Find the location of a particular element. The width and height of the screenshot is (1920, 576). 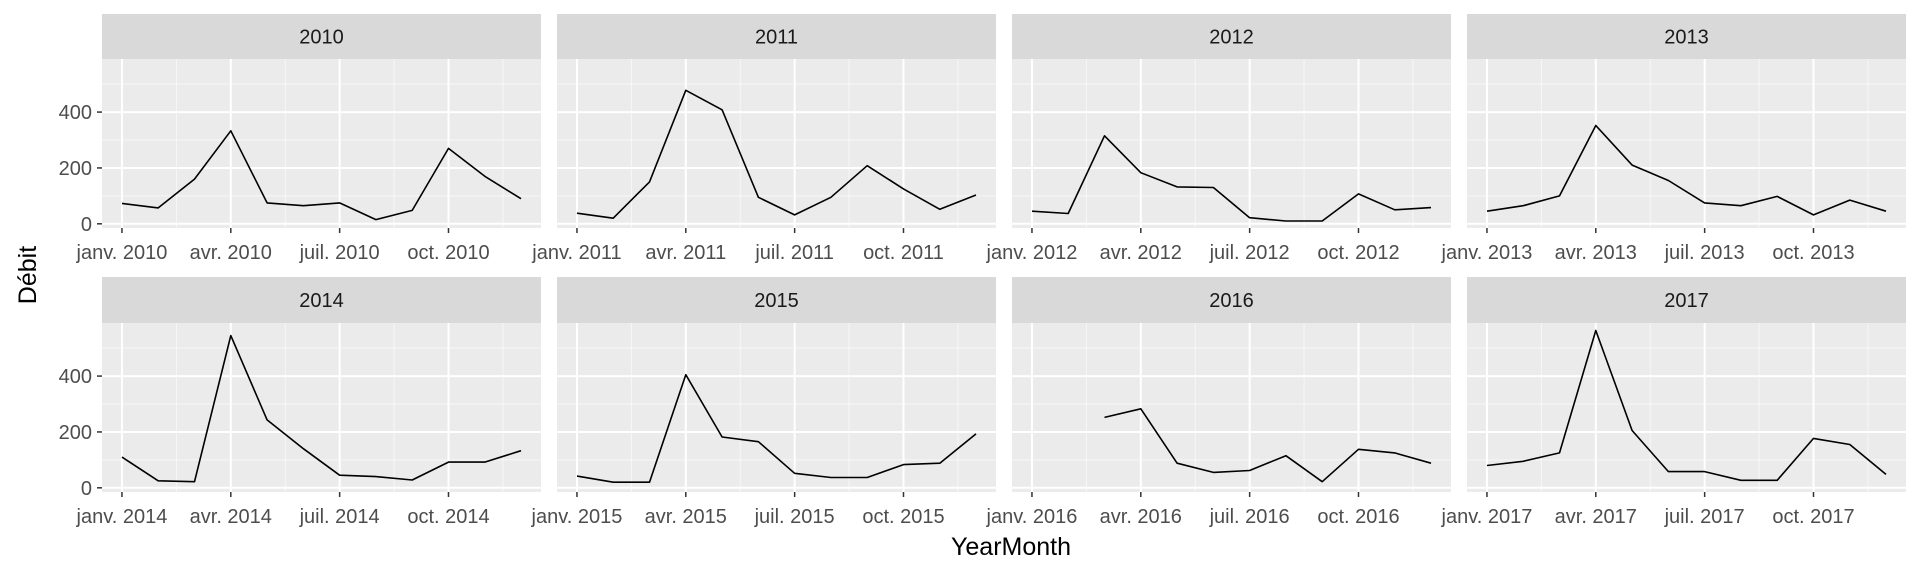

x-tick-label: janv. 2014 is located at coordinates (122, 517).